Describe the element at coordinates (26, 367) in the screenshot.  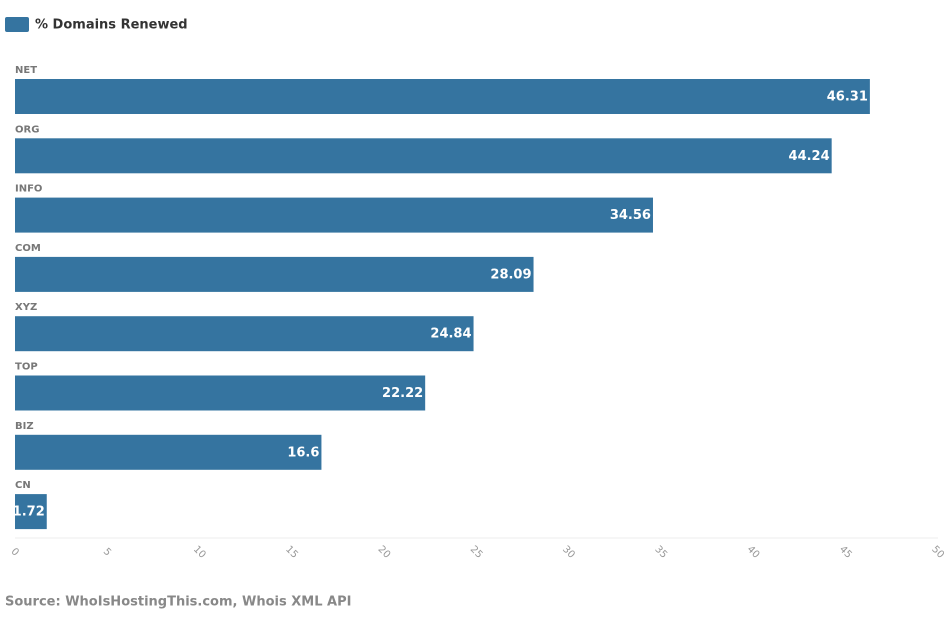
I see `category-label: TOP` at that location.